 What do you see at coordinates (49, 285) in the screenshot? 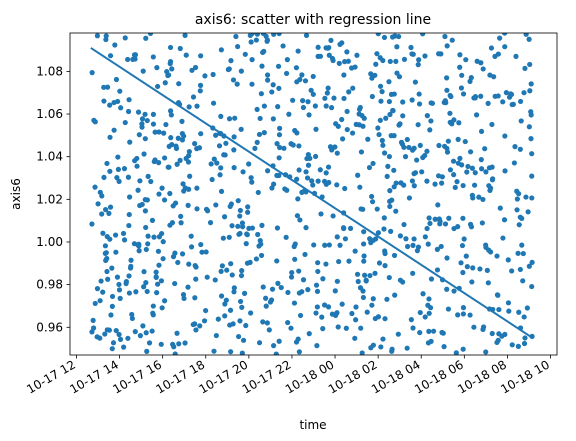
I see `y-tick-label: 0.98` at bounding box center [49, 285].